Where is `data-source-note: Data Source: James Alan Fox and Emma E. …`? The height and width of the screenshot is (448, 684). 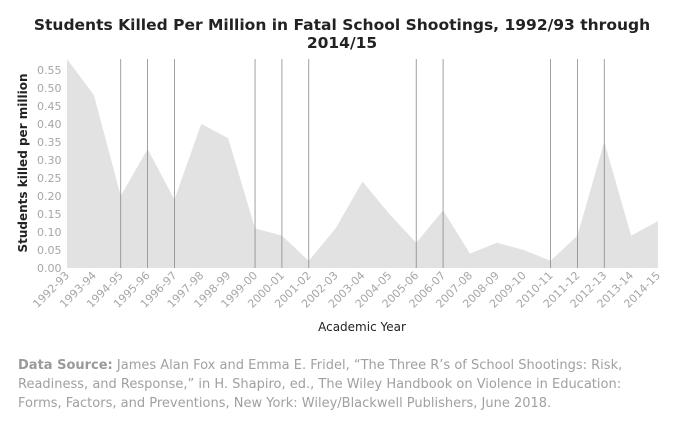 data-source-note: Data Source: James Alan Fox and Emma E. … is located at coordinates (343, 384).